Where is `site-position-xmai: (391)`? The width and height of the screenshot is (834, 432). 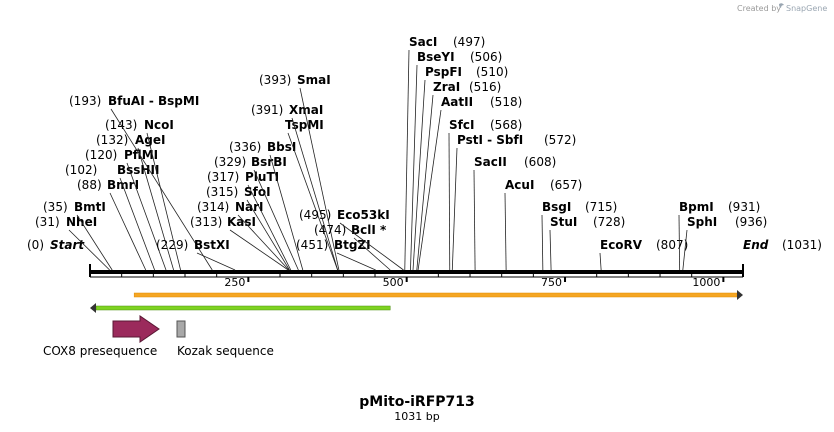
site-position-xmai: (391) is located at coordinates (267, 110).